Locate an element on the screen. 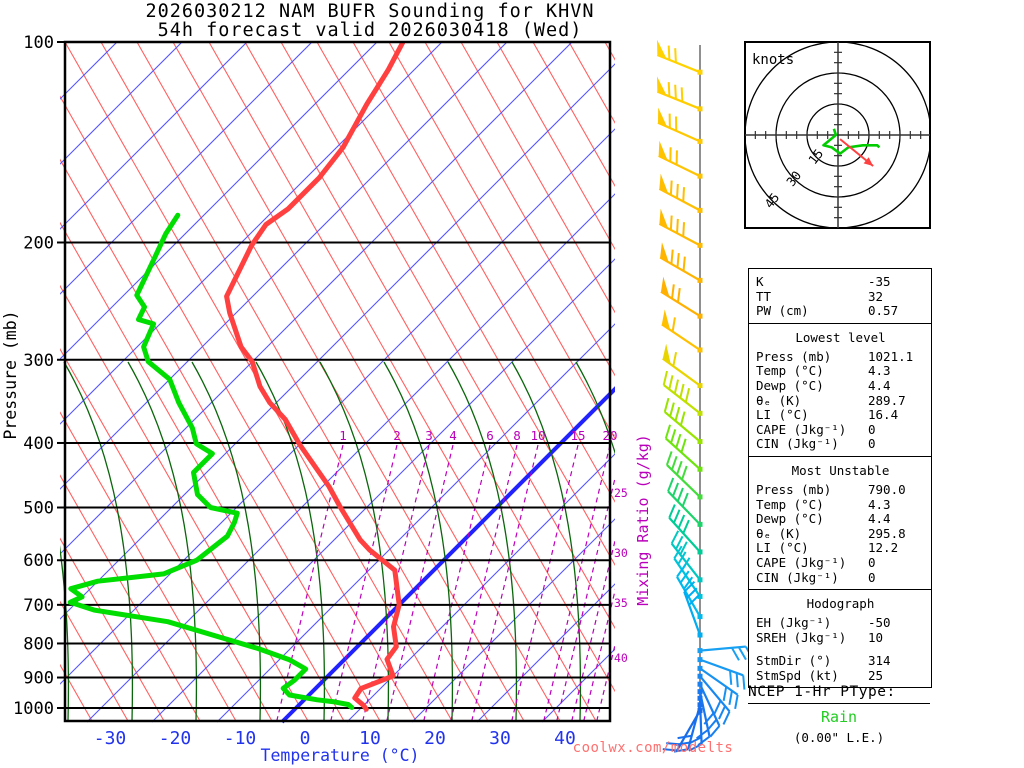 This screenshot has height=768, width=1024. stat-label: StmDir (°) is located at coordinates (794, 661).